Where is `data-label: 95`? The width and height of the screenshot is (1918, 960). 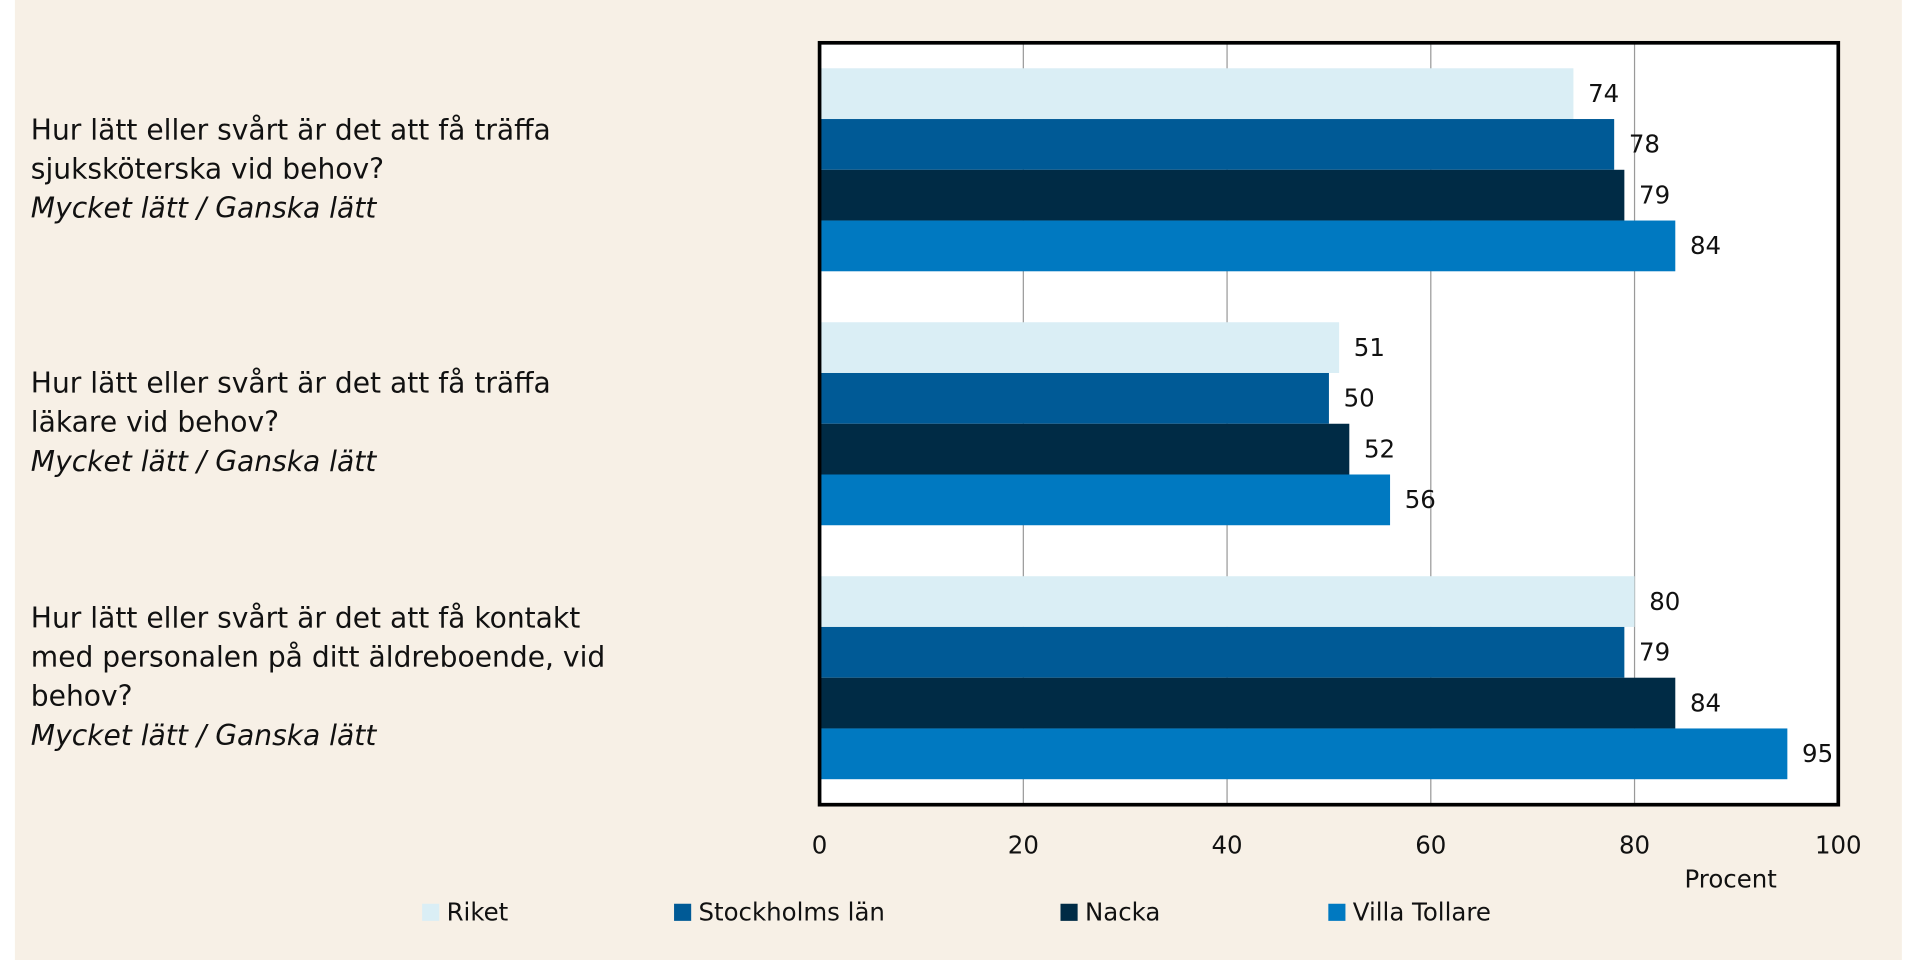
data-label: 95 is located at coordinates (1817, 753).